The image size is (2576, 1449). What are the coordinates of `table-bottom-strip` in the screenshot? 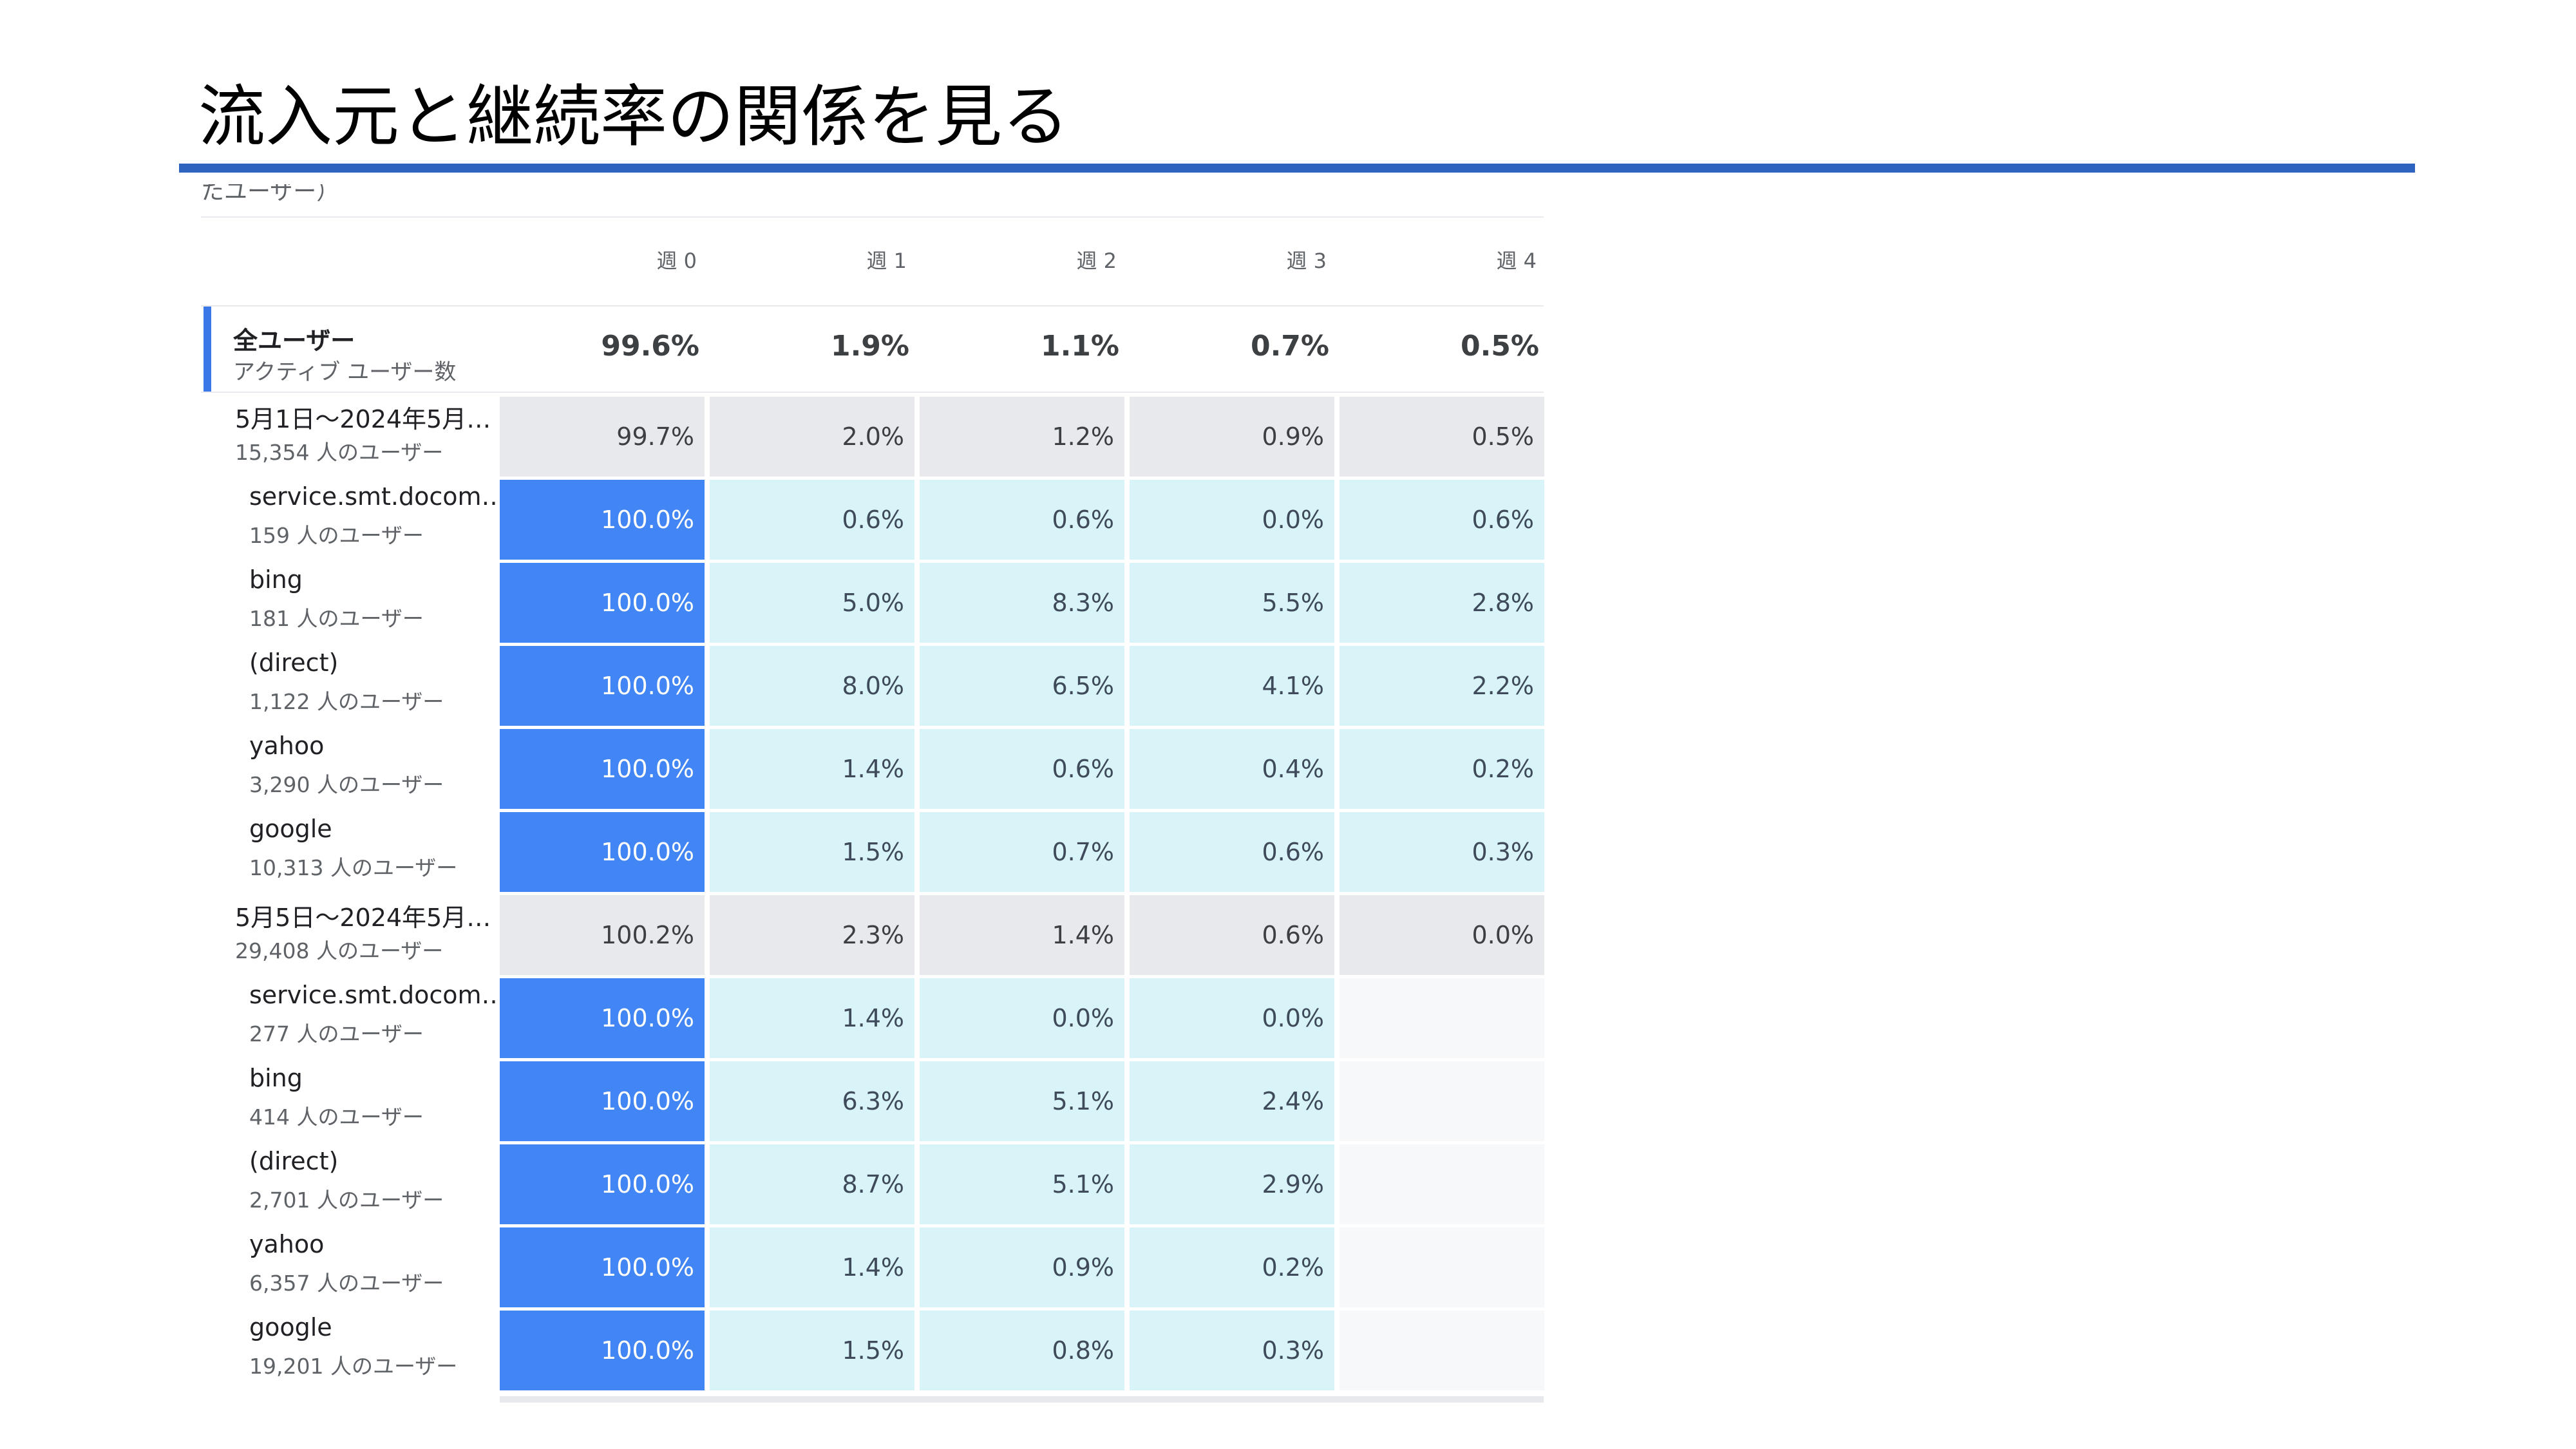 It's located at (1022, 1399).